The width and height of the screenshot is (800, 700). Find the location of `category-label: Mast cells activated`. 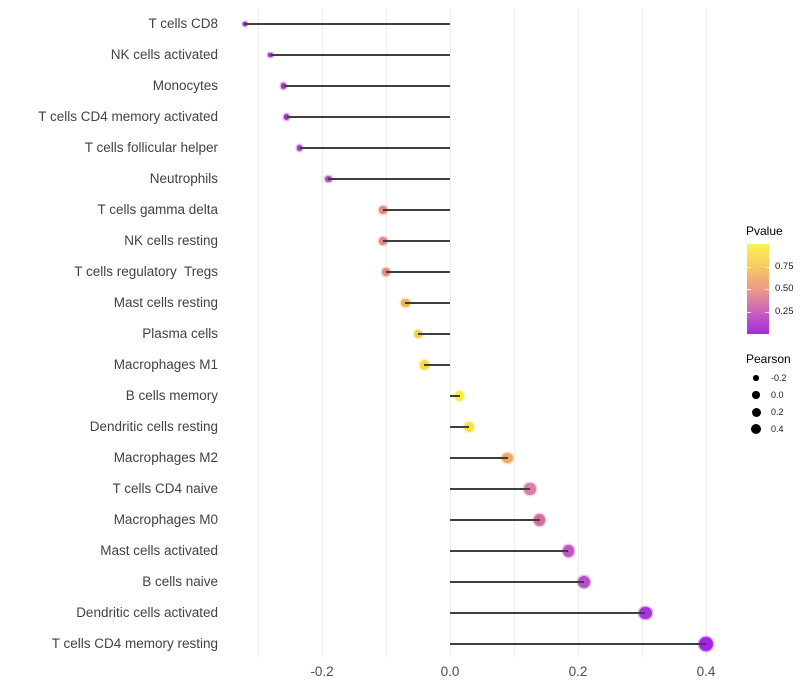

category-label: Mast cells activated is located at coordinates (159, 550).